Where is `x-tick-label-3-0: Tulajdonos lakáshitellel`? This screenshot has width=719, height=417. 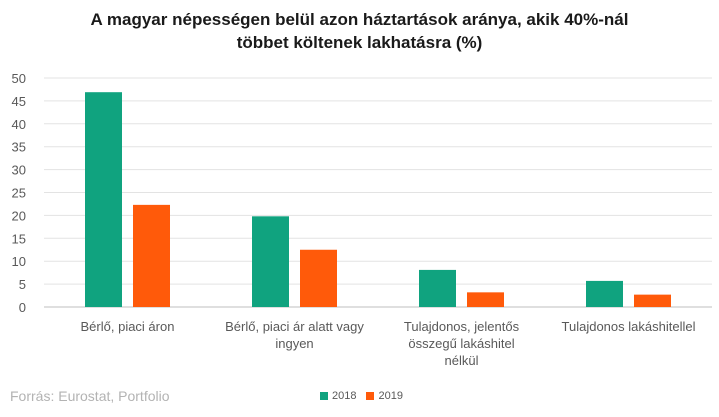
x-tick-label-3-0: Tulajdonos lakáshitellel is located at coordinates (629, 326).